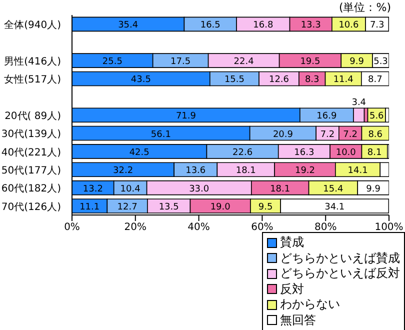 The image size is (405, 330). Describe the element at coordinates (381, 62) in the screenshot. I see `data-label: 5.3` at that location.